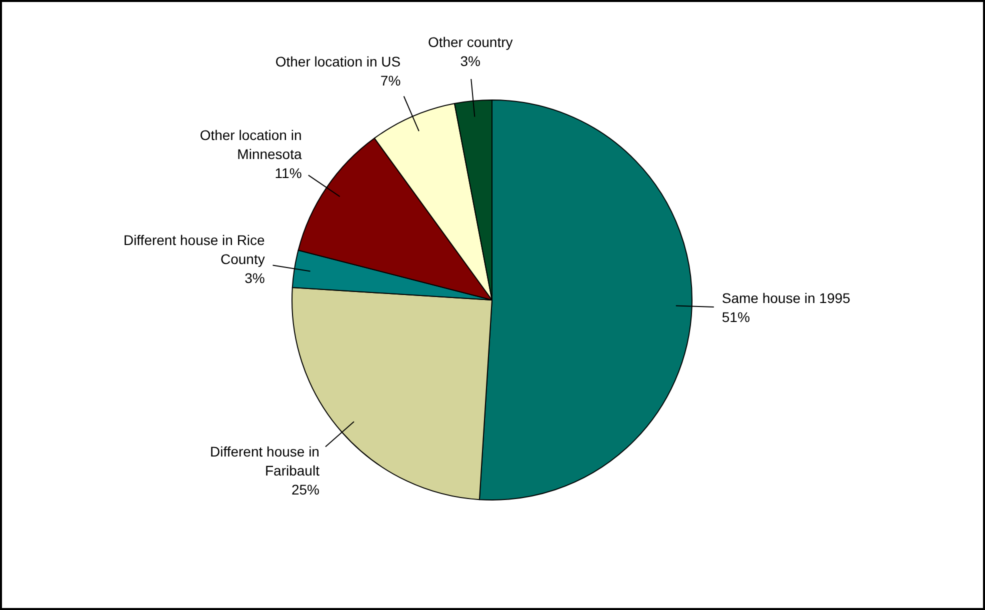 The image size is (985, 610). I want to click on slice-label: Different house in Faribault, so click(265, 460).